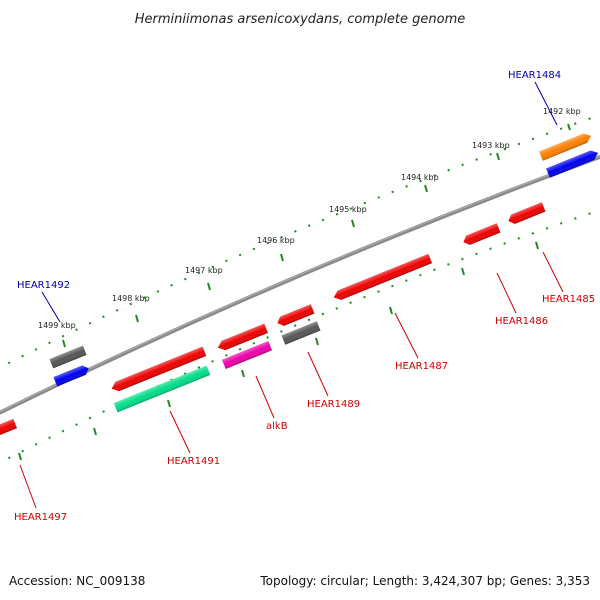 This screenshot has height=600, width=600. Describe the element at coordinates (481, 235) in the screenshot. I see `gene-arrow-hear1486` at that location.